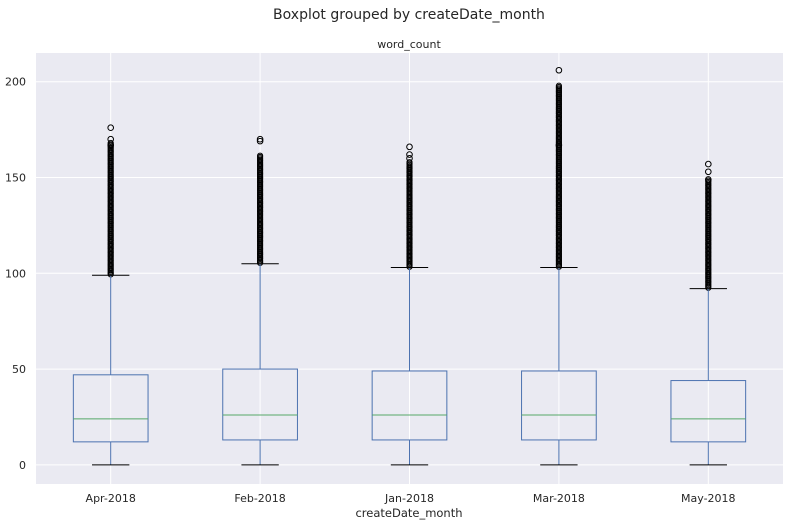 The width and height of the screenshot is (791, 525). What do you see at coordinates (22, 465) in the screenshot?
I see `y-tick-label: 0` at bounding box center [22, 465].